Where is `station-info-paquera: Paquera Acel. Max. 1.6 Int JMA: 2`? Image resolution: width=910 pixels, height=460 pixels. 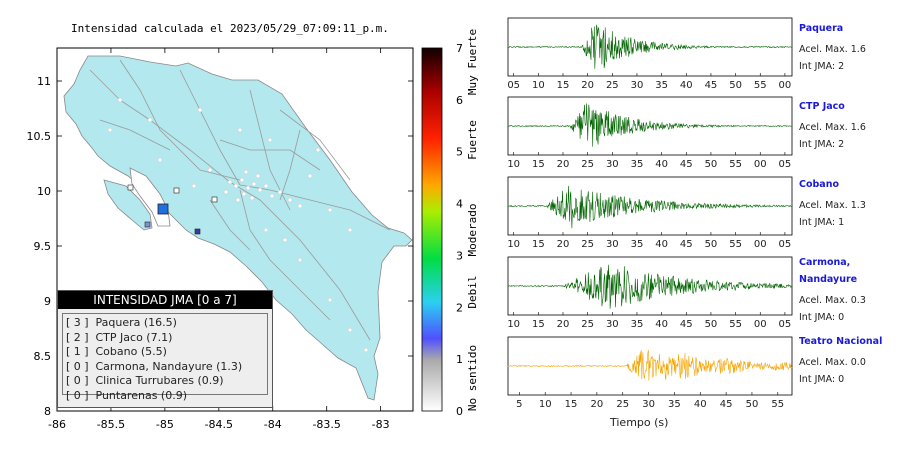 station-info-paquera: Paquera Acel. Max. 1.6 Int JMA: 2 is located at coordinates (832, 47).